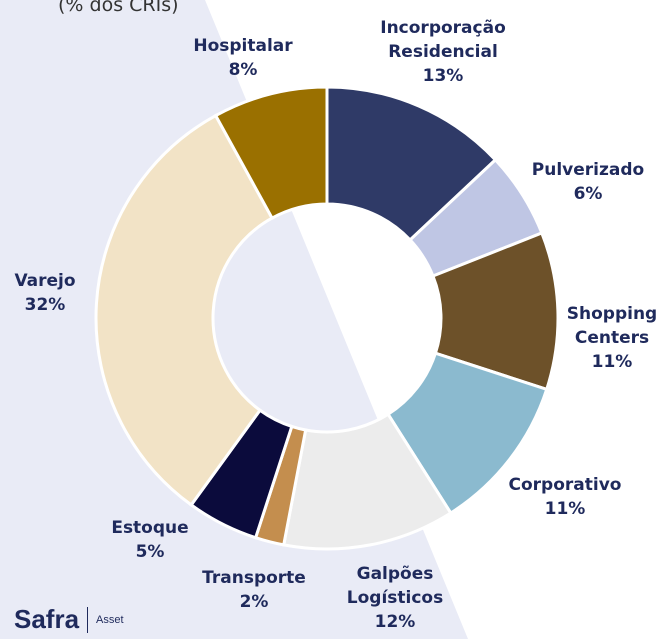 The height and width of the screenshot is (639, 667). I want to click on value-label: 8%, so click(243, 70).